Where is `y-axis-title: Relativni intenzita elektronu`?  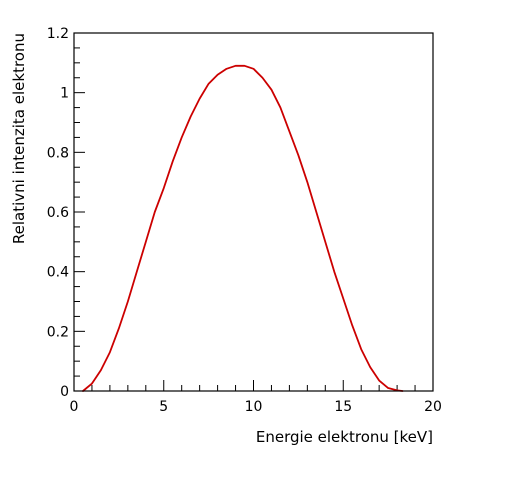
y-axis-title: Relativni intenzita elektronu is located at coordinates (19, 138).